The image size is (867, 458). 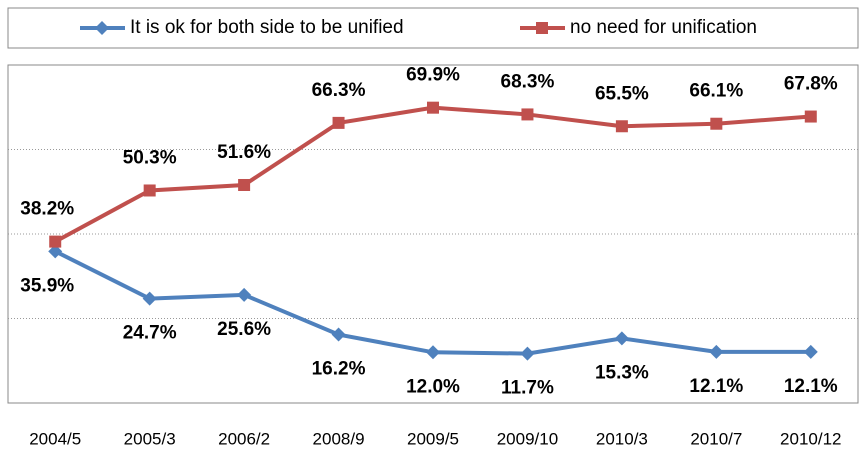 What do you see at coordinates (663, 27) in the screenshot?
I see `legend-label: no need for unification` at bounding box center [663, 27].